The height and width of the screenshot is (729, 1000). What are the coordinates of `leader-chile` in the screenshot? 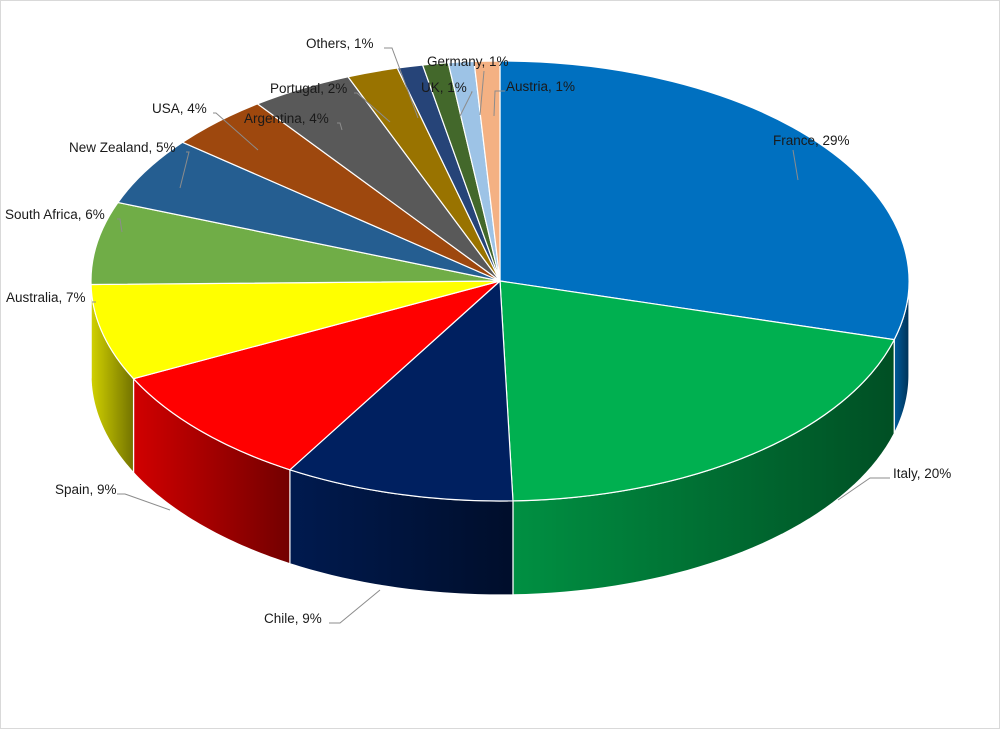 It's located at (355, 606).